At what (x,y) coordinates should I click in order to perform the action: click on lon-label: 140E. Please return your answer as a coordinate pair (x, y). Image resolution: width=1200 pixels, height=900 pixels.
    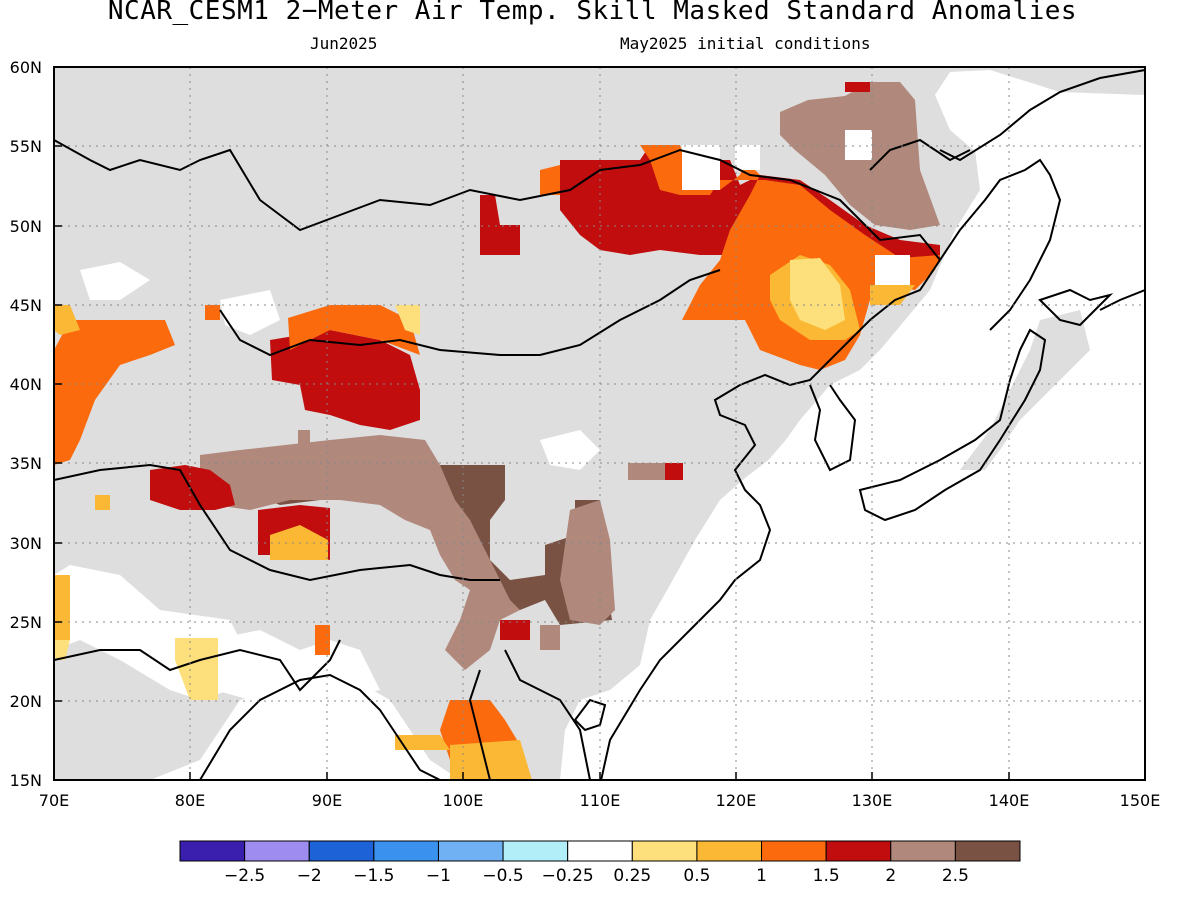
    Looking at the image, I should click on (1009, 800).